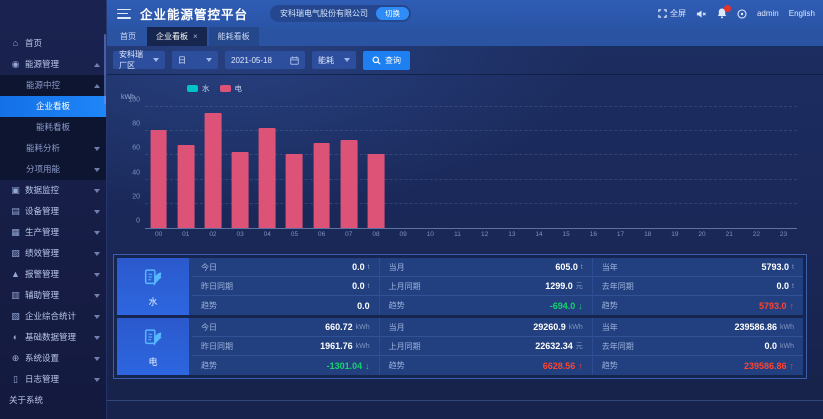 The height and width of the screenshot is (419, 823). I want to click on sidebar-item-label: 能耗看板, so click(53, 127).